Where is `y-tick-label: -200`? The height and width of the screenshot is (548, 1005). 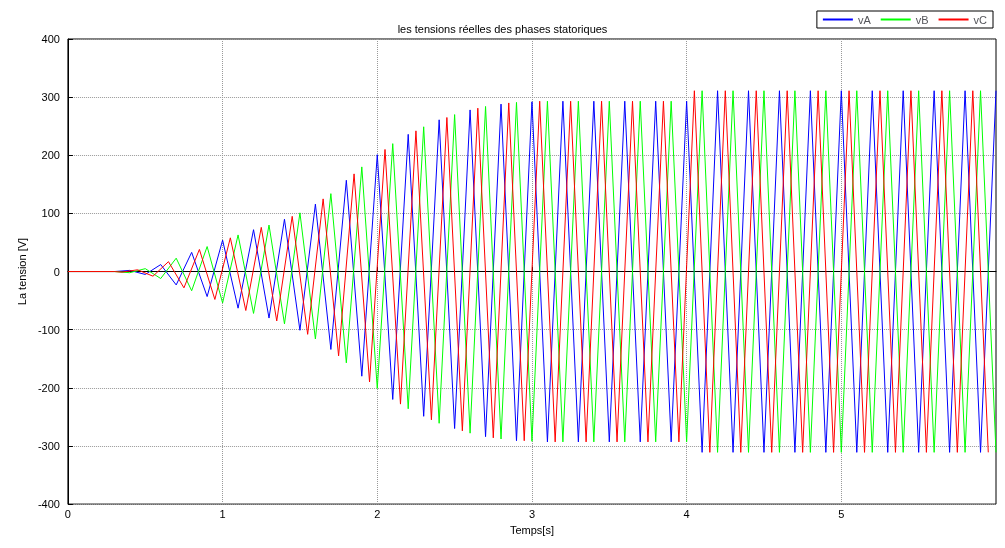
y-tick-label: -200 is located at coordinates (48, 387).